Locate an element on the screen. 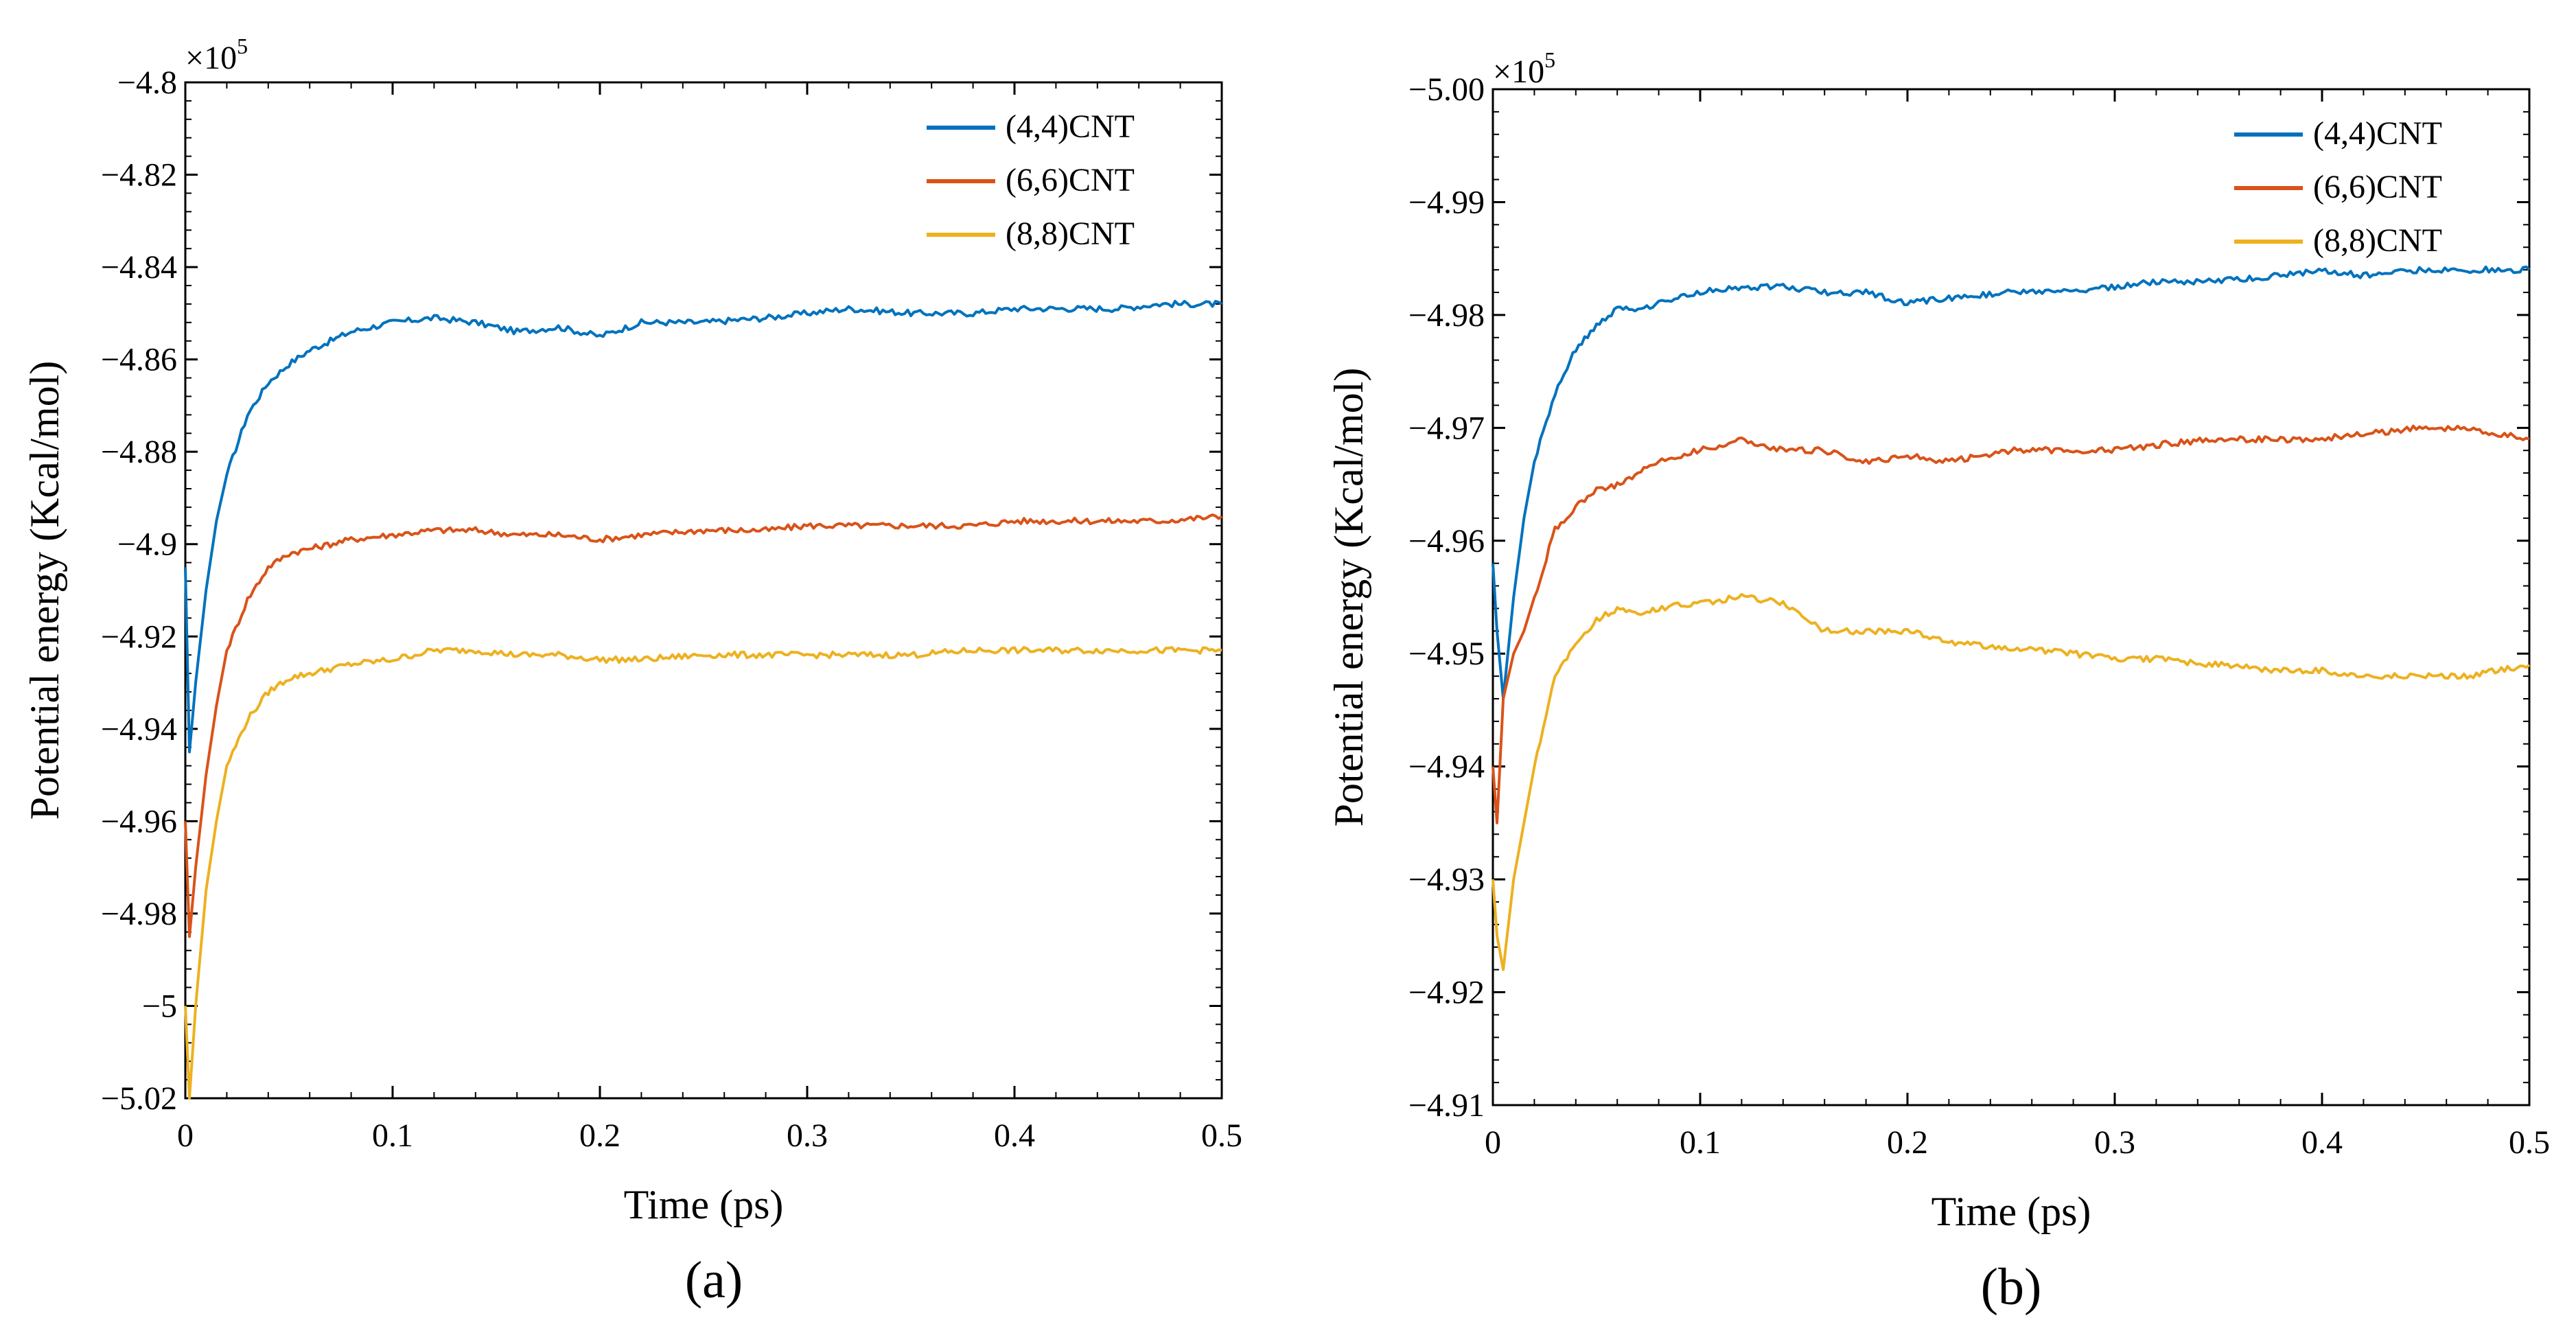 The height and width of the screenshot is (1333, 2576). panel-label: (b) is located at coordinates (2011, 1287).